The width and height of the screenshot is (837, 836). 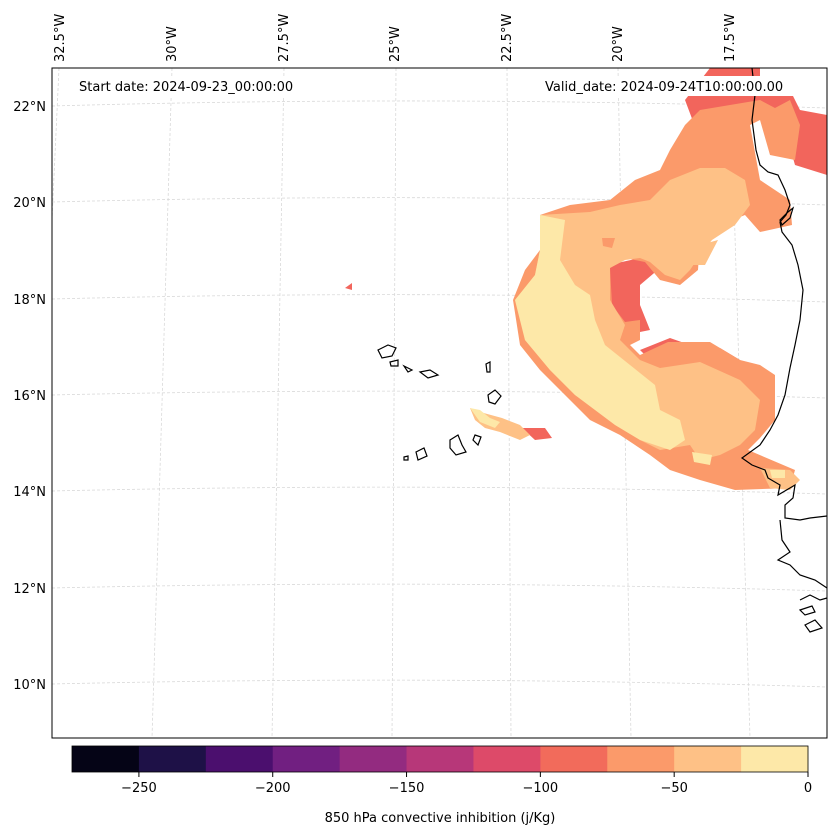 What do you see at coordinates (172, 44) in the screenshot?
I see `lon-label-30: 30°W` at bounding box center [172, 44].